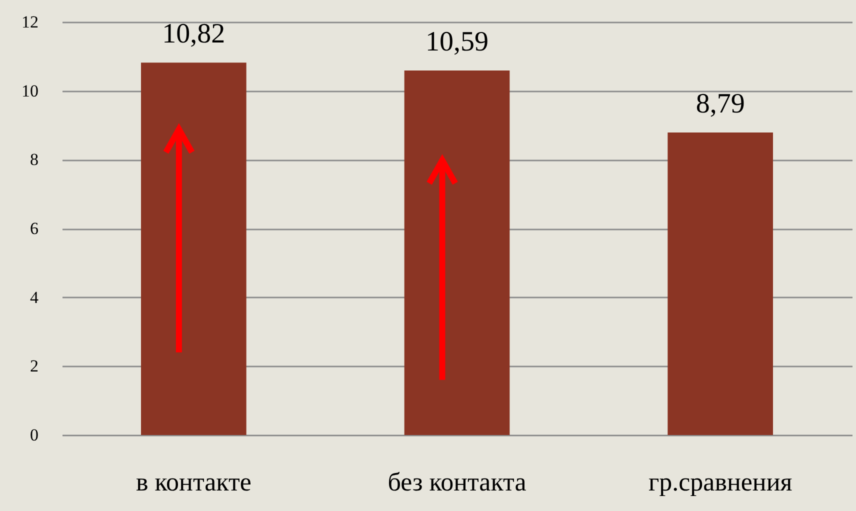 This screenshot has height=511, width=856. Describe the element at coordinates (194, 34) in the screenshot. I see `data-label: 10,82` at that location.